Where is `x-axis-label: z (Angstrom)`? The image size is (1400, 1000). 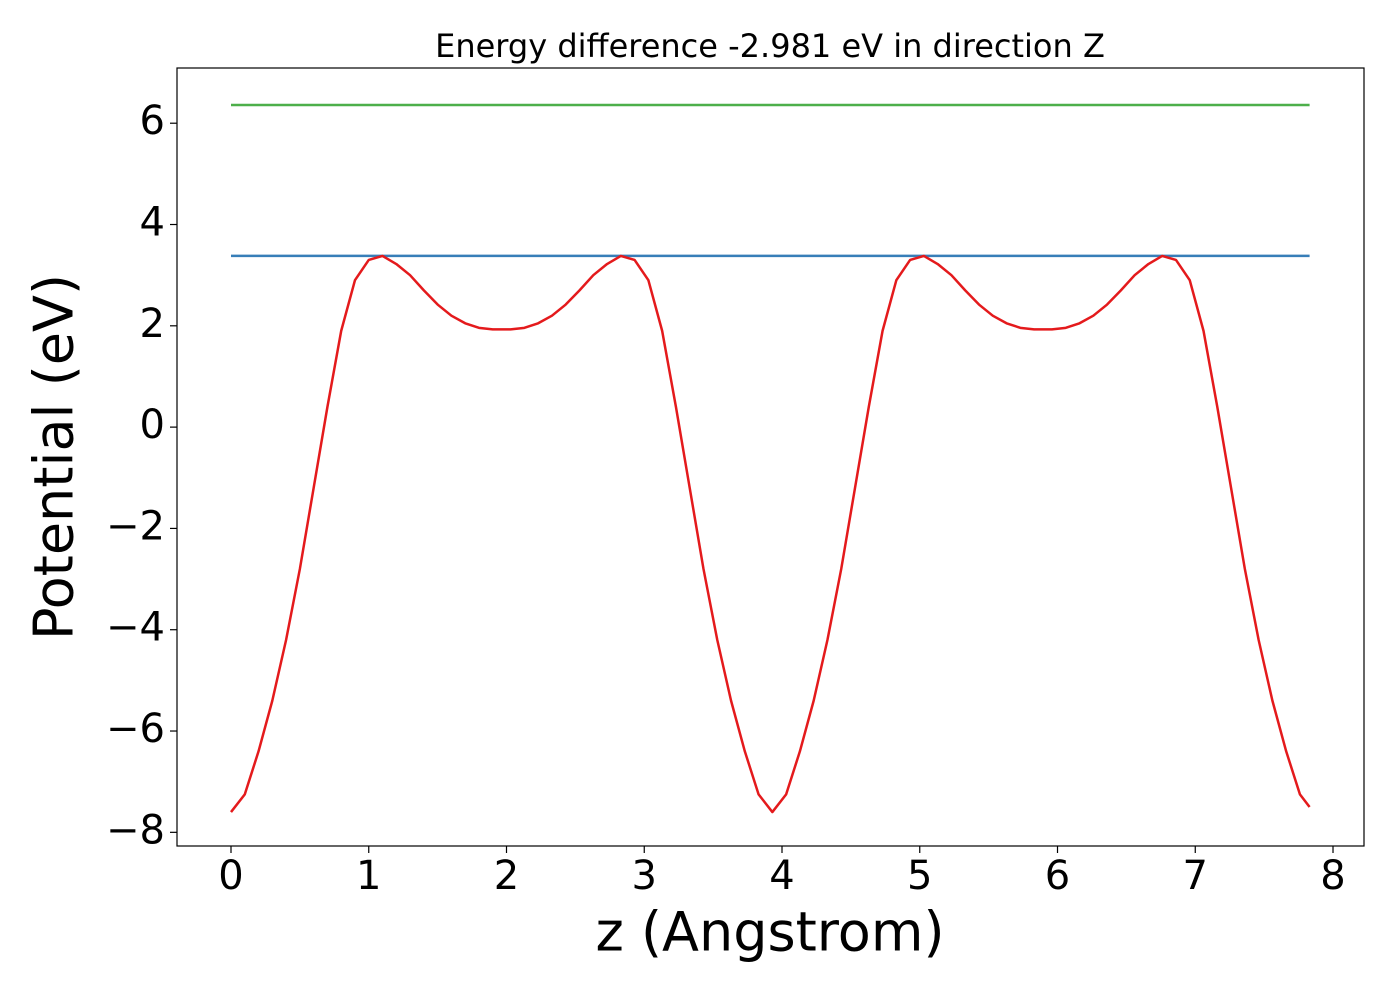
x-axis-label: z (Angstrom) is located at coordinates (769, 932).